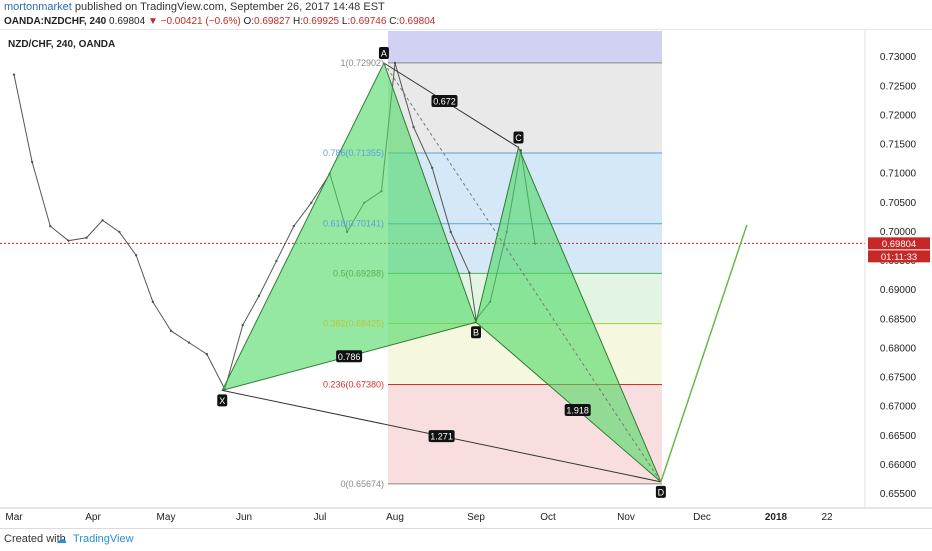  What do you see at coordinates (194, 21) in the screenshot?
I see `change-value: ▼ −0.00421 (−0.6%)` at bounding box center [194, 21].